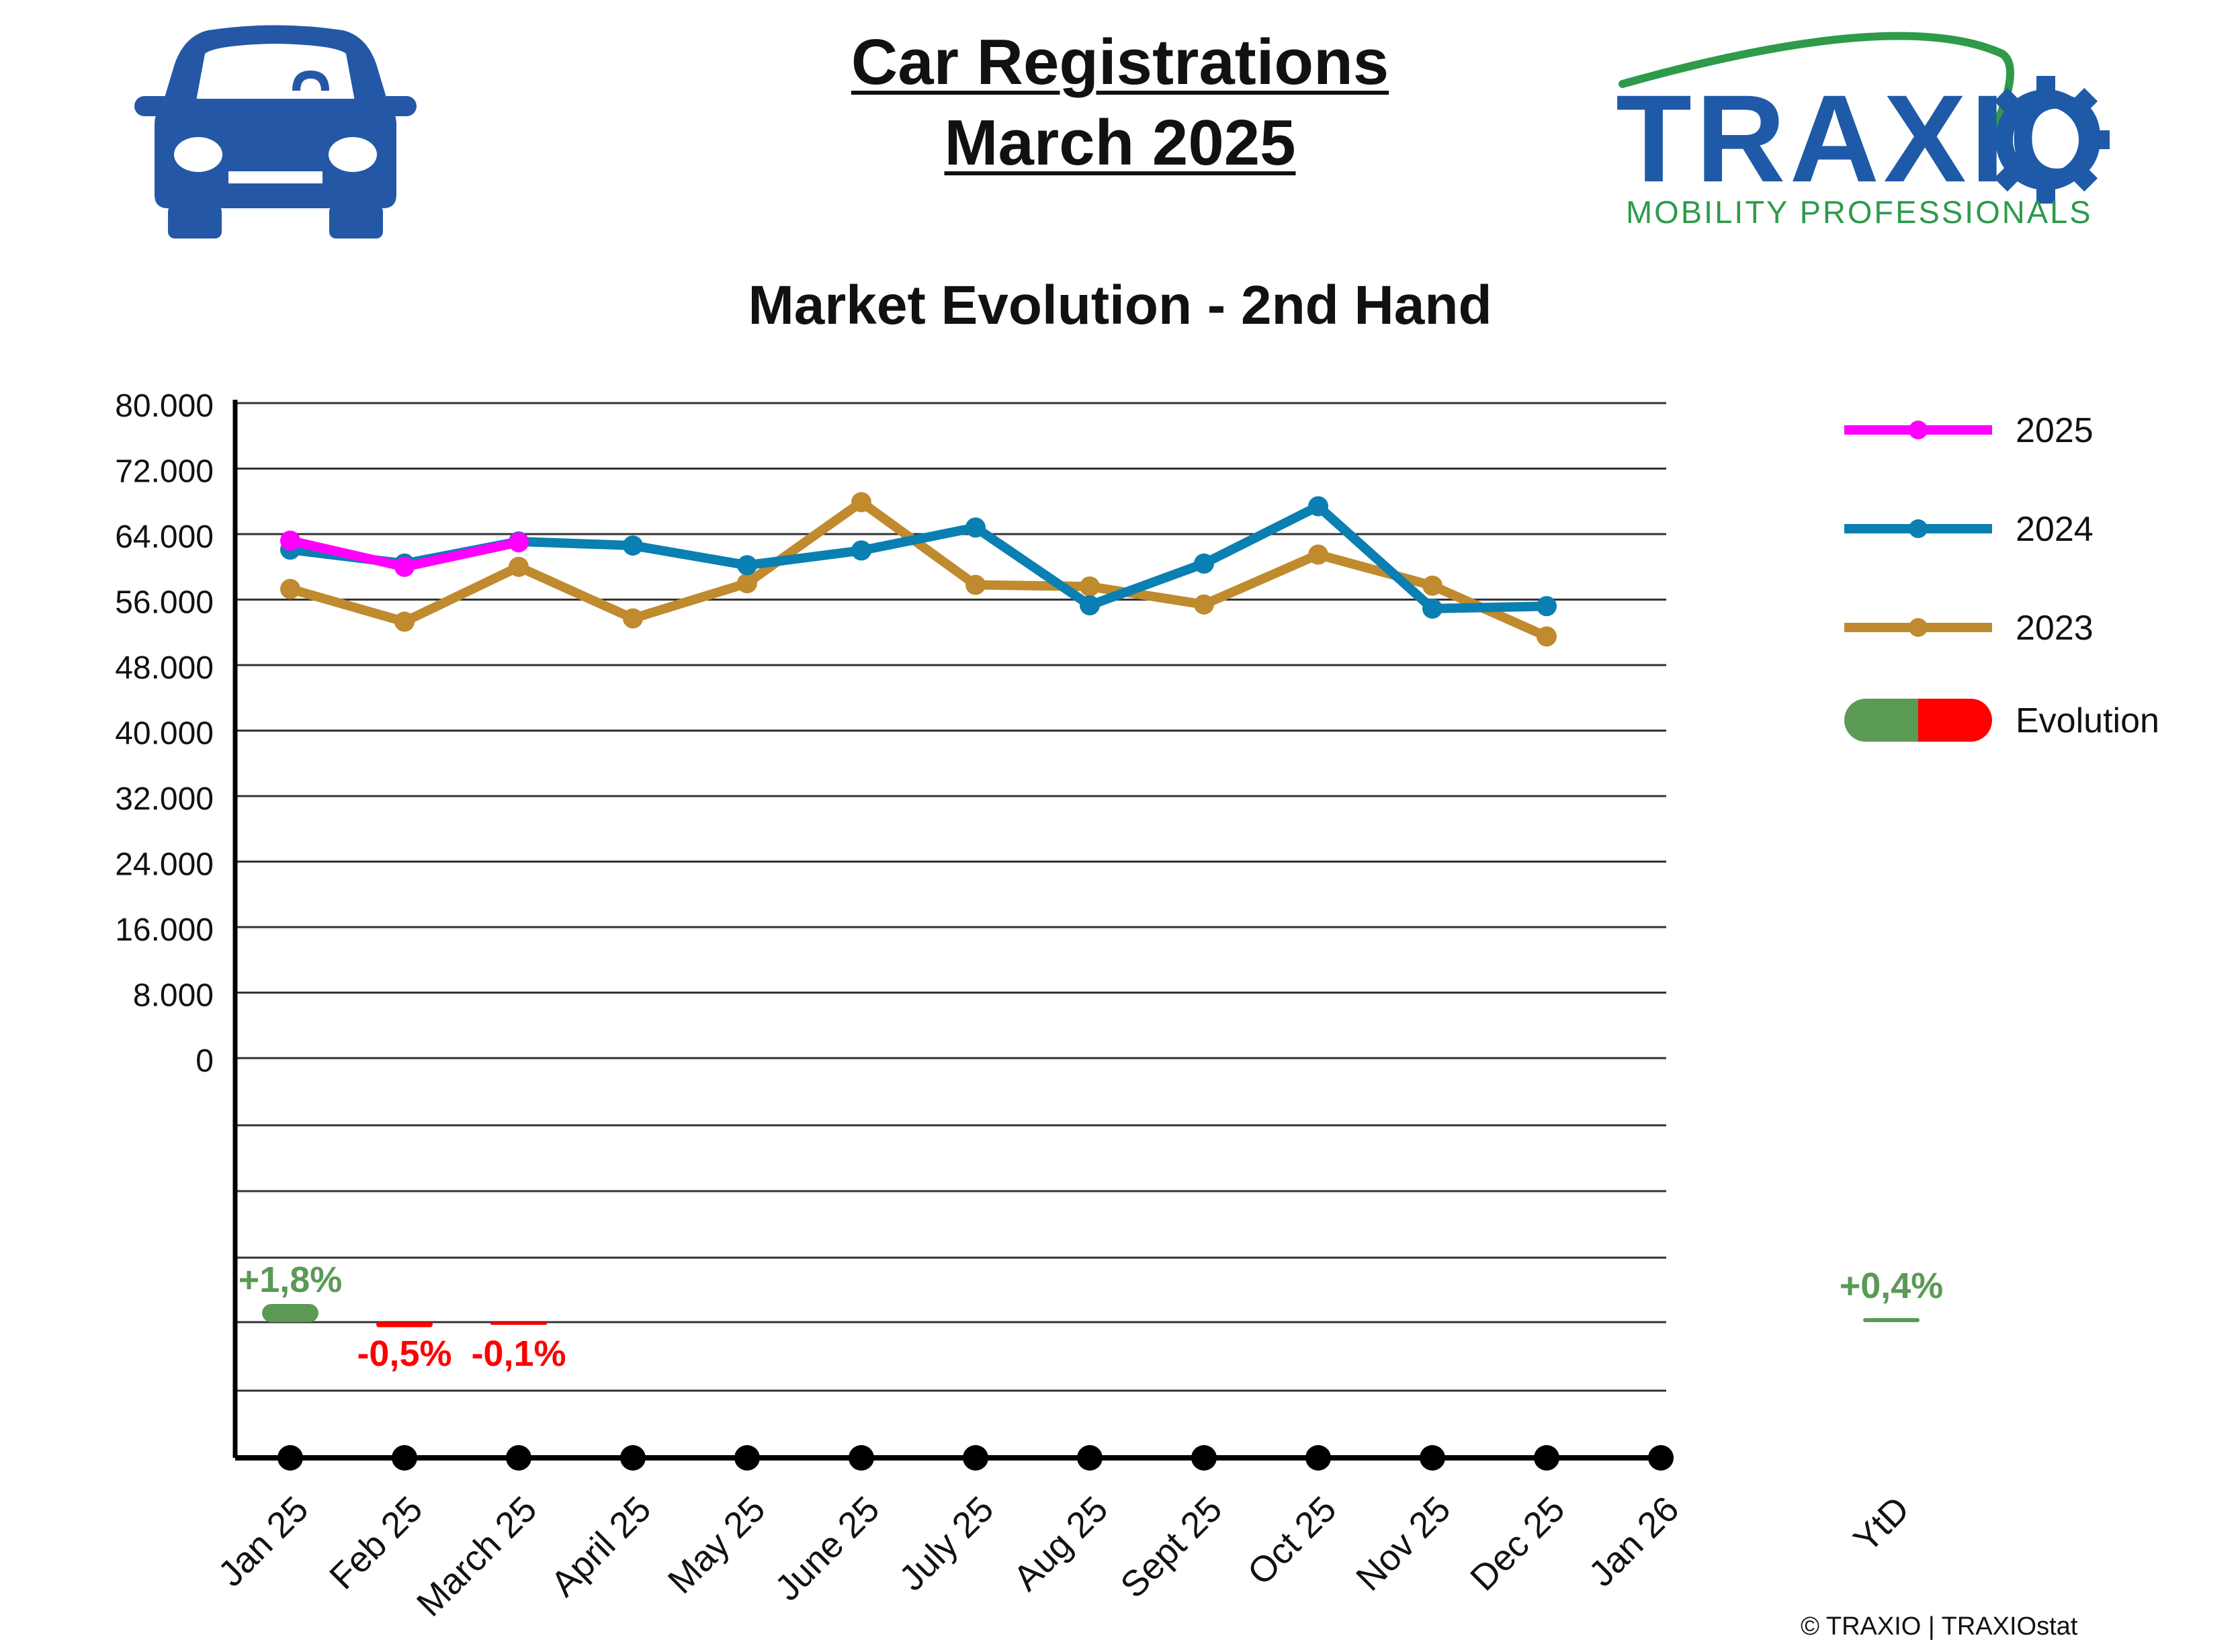  What do you see at coordinates (164, 734) in the screenshot?
I see `y-tick-label: 40.000` at bounding box center [164, 734].